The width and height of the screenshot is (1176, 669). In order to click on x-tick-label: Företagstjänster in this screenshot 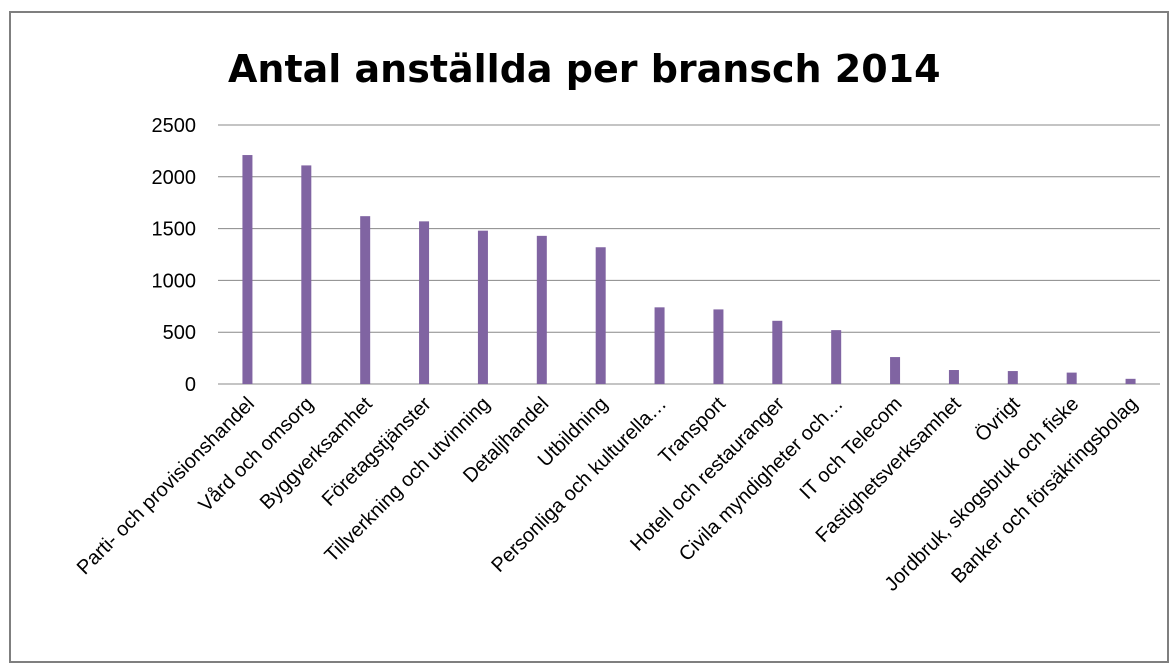, I will do `click(377, 452)`.